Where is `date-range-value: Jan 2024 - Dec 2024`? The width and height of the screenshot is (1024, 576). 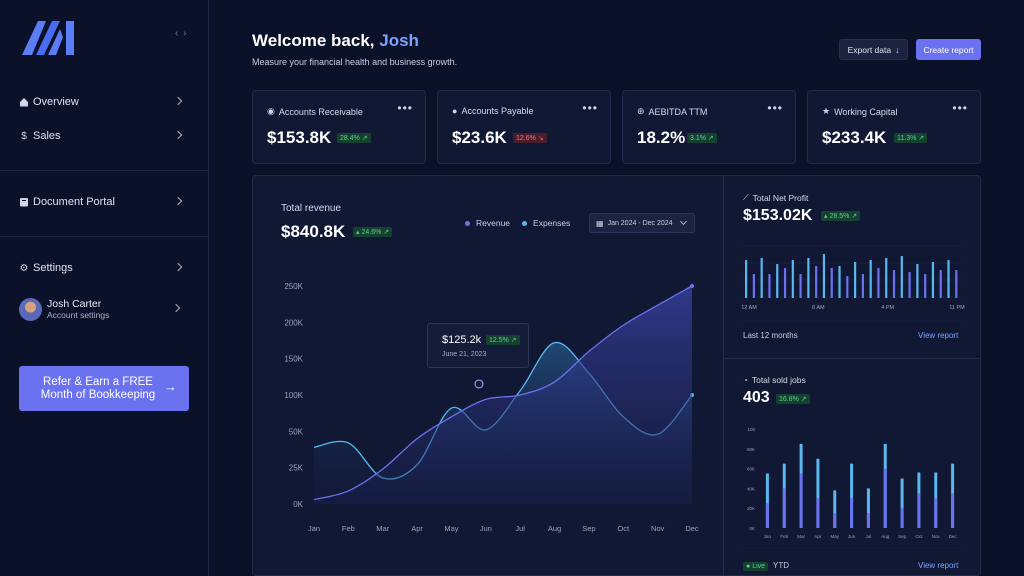
date-range-value: Jan 2024 - Dec 2024 is located at coordinates (640, 223).